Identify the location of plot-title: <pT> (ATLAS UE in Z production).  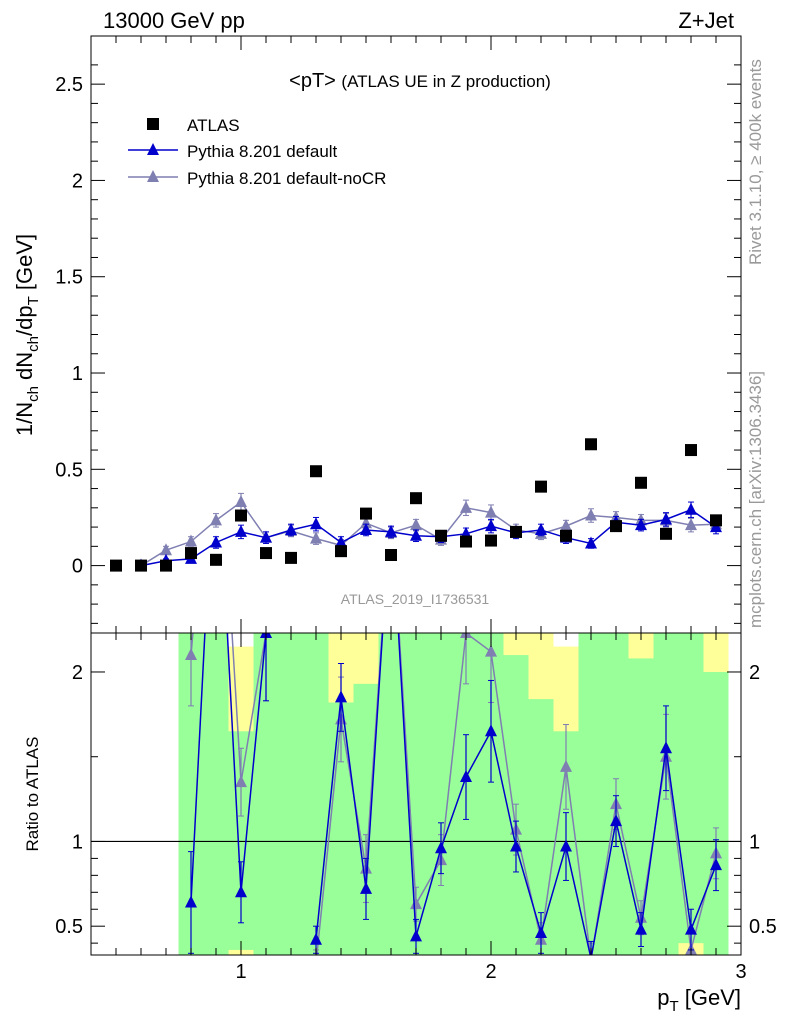
(420, 81).